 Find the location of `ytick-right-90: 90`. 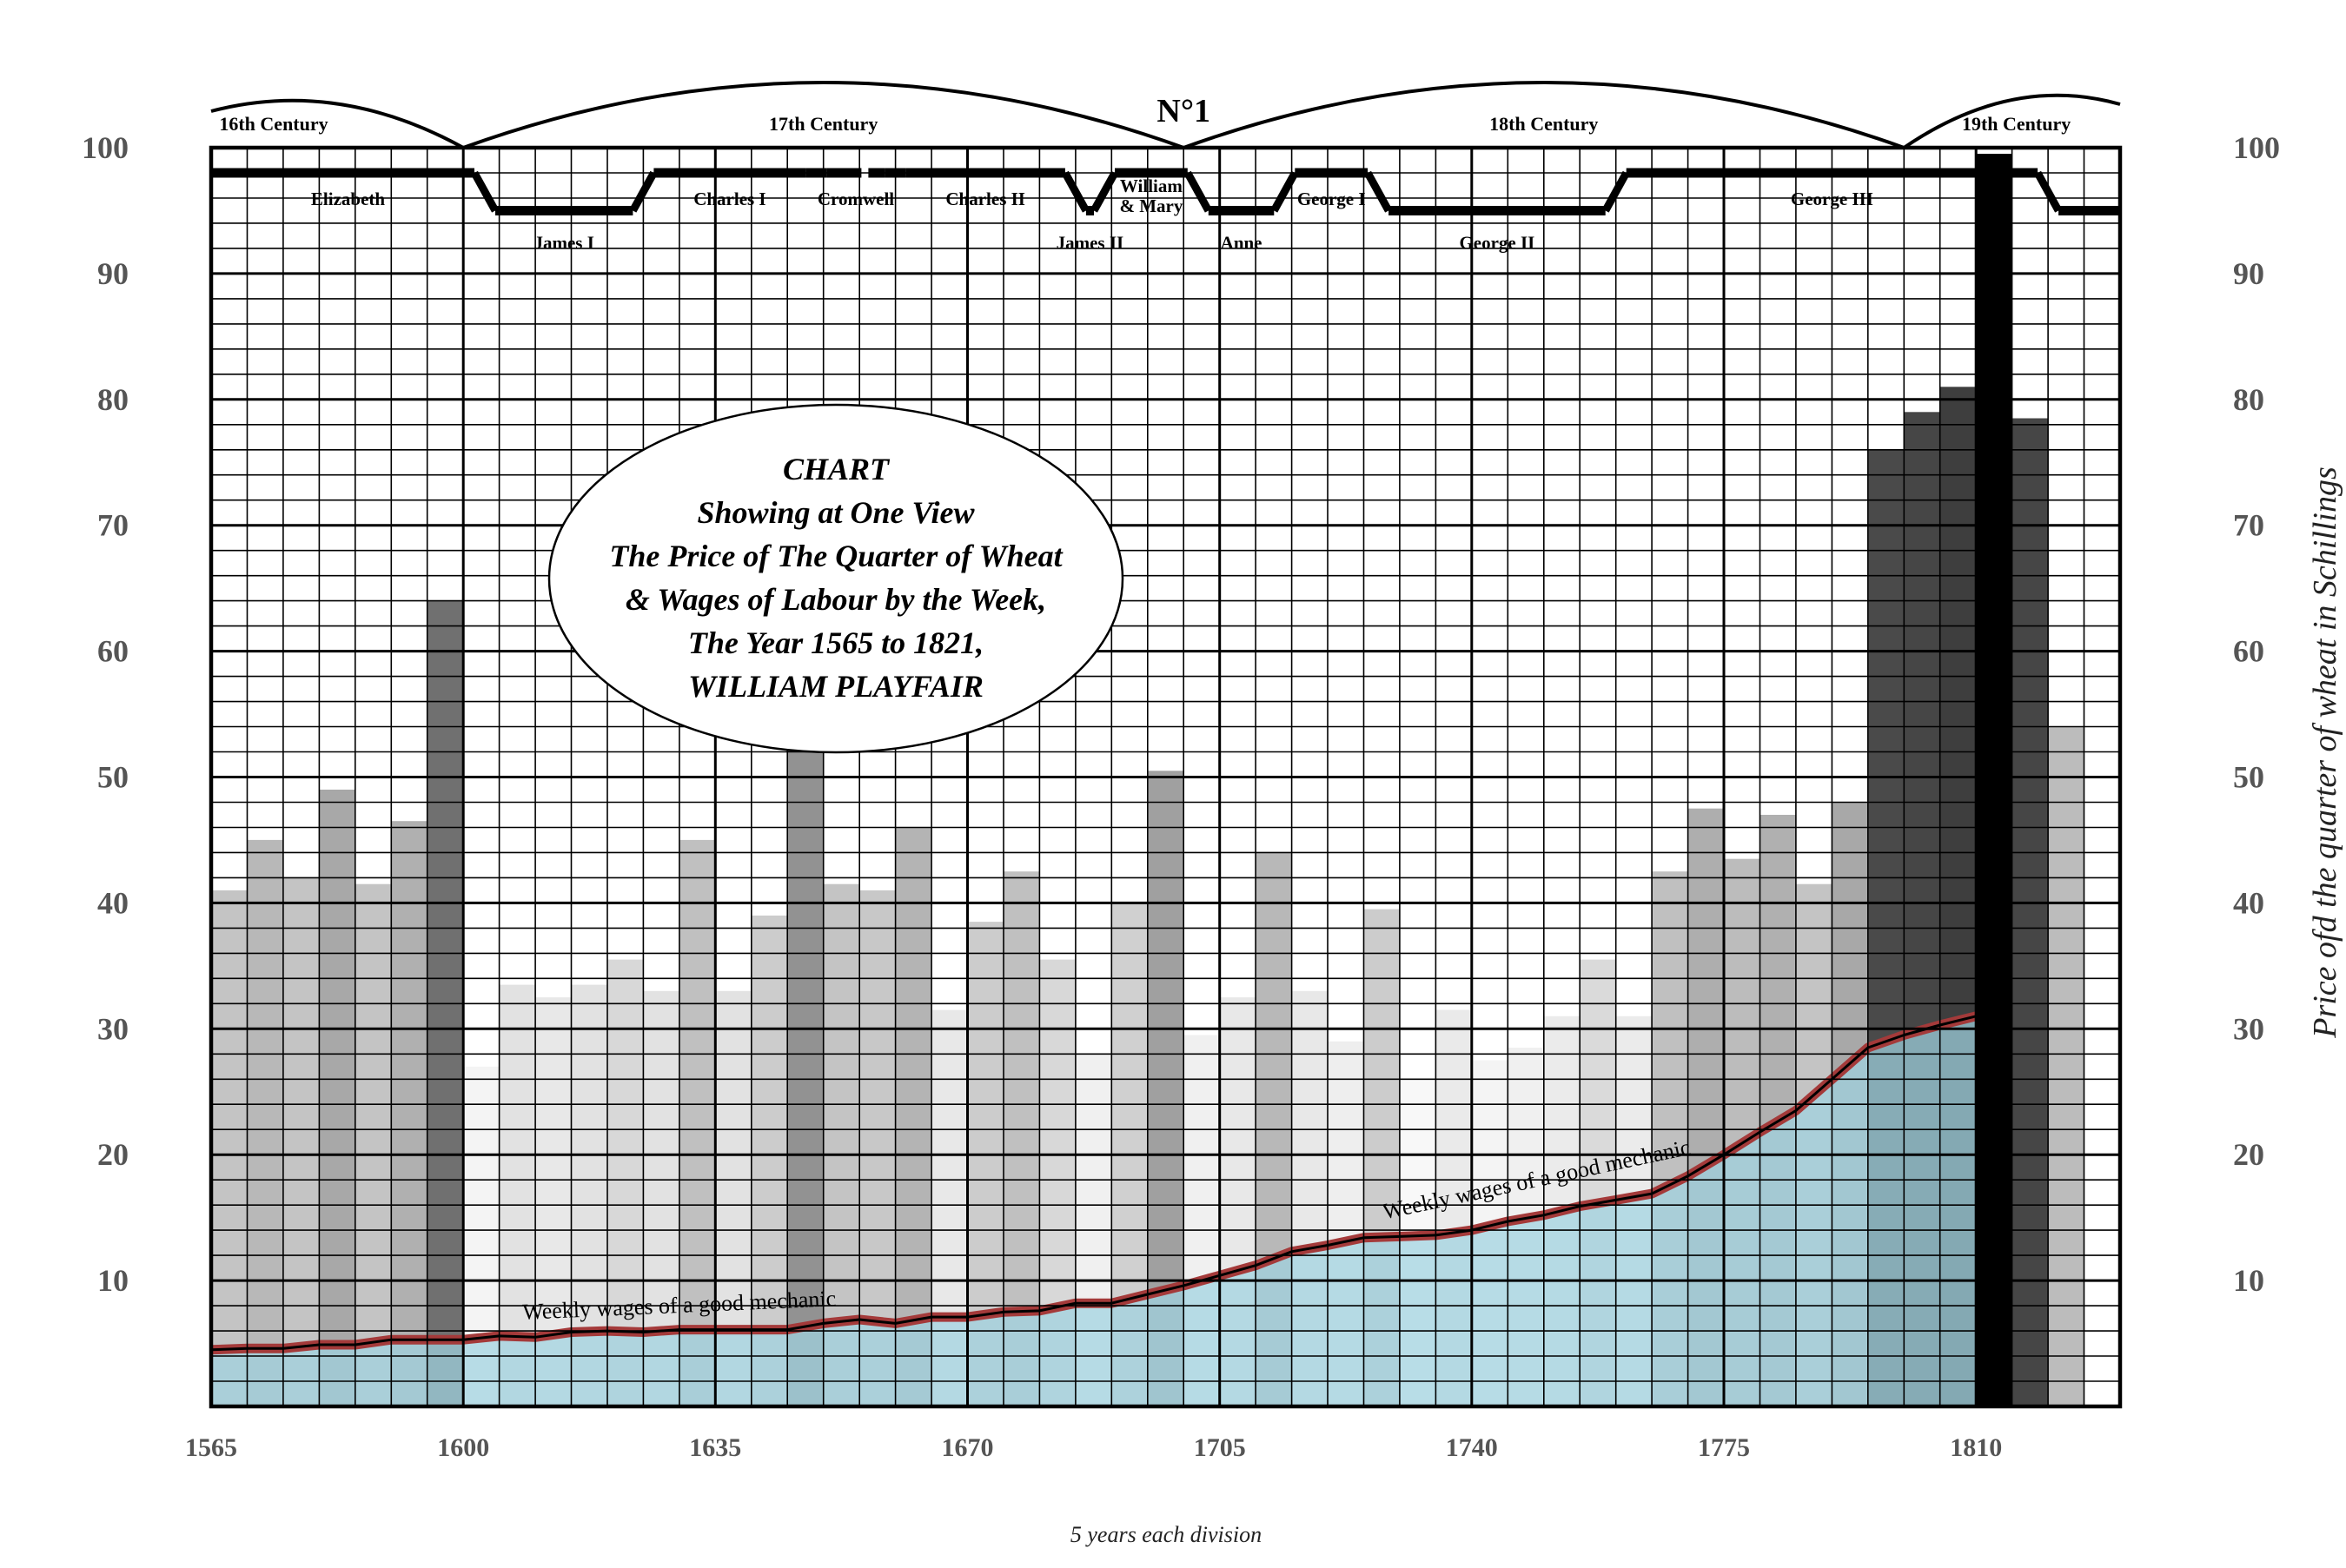

ytick-right-90: 90 is located at coordinates (2248, 273).